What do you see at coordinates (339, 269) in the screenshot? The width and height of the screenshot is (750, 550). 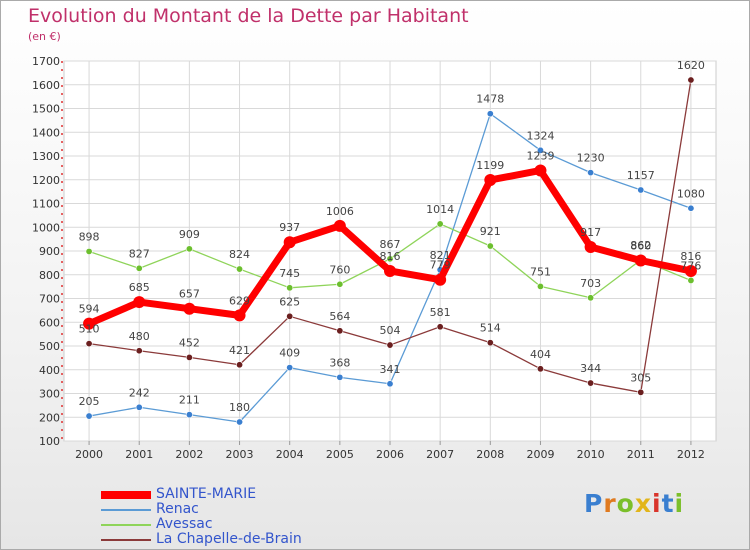 I see `data-label-avessac: 760` at bounding box center [339, 269].